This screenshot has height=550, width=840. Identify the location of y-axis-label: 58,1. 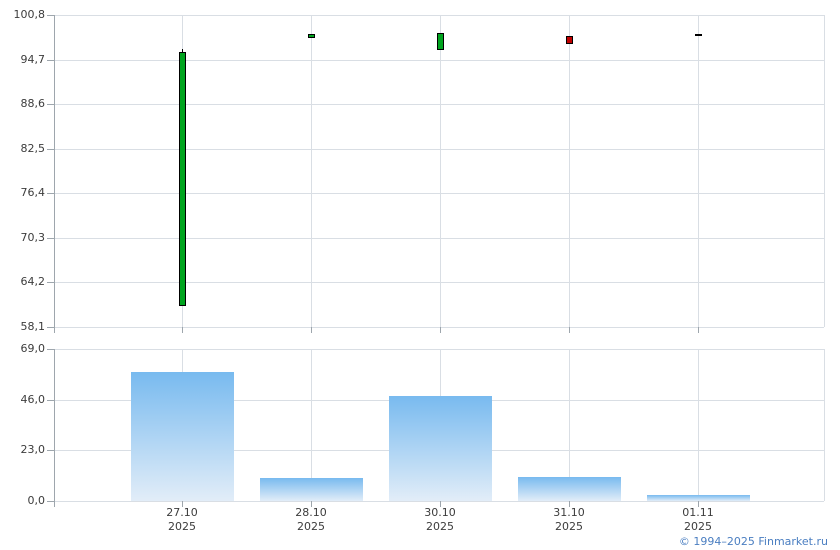
(33, 326).